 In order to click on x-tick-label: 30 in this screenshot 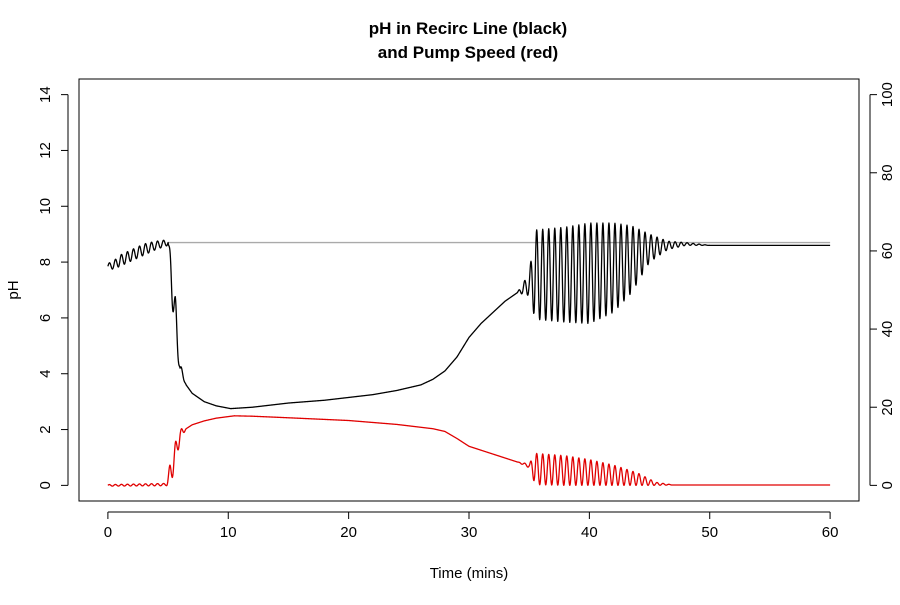, I will do `click(469, 532)`.